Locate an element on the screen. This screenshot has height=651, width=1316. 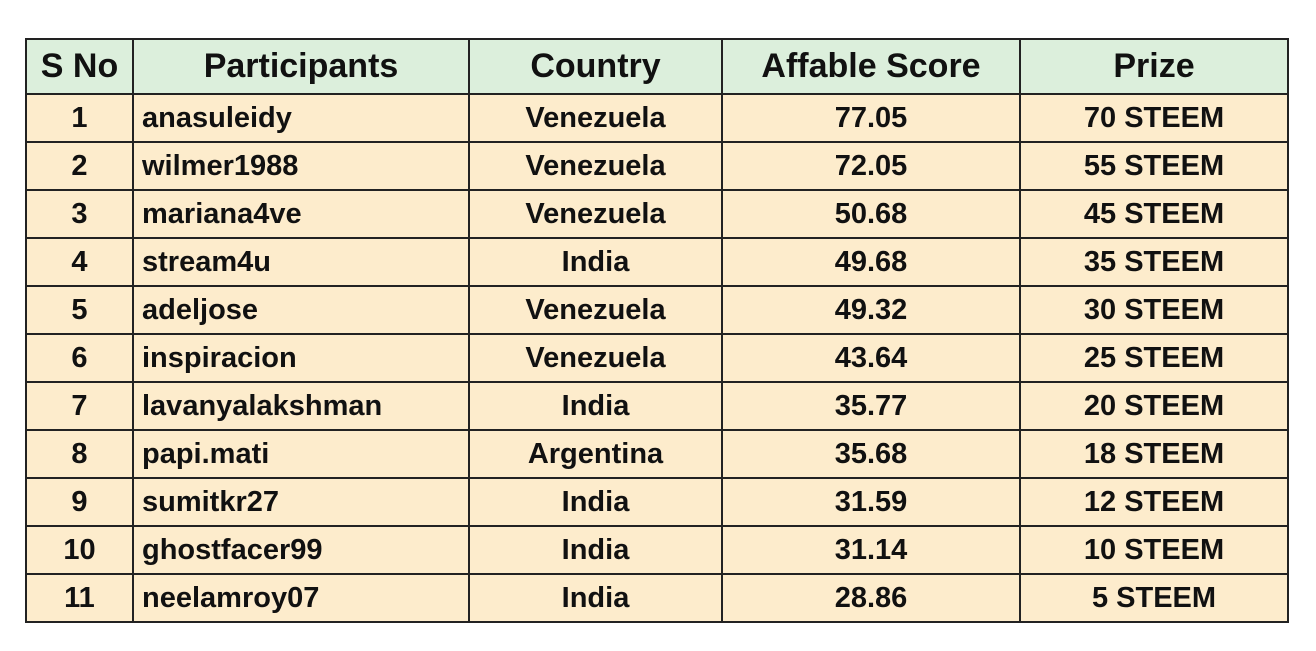
table-row: 3 mariana4ve Venezuela 50.68 45 STEEM is located at coordinates (657, 214).